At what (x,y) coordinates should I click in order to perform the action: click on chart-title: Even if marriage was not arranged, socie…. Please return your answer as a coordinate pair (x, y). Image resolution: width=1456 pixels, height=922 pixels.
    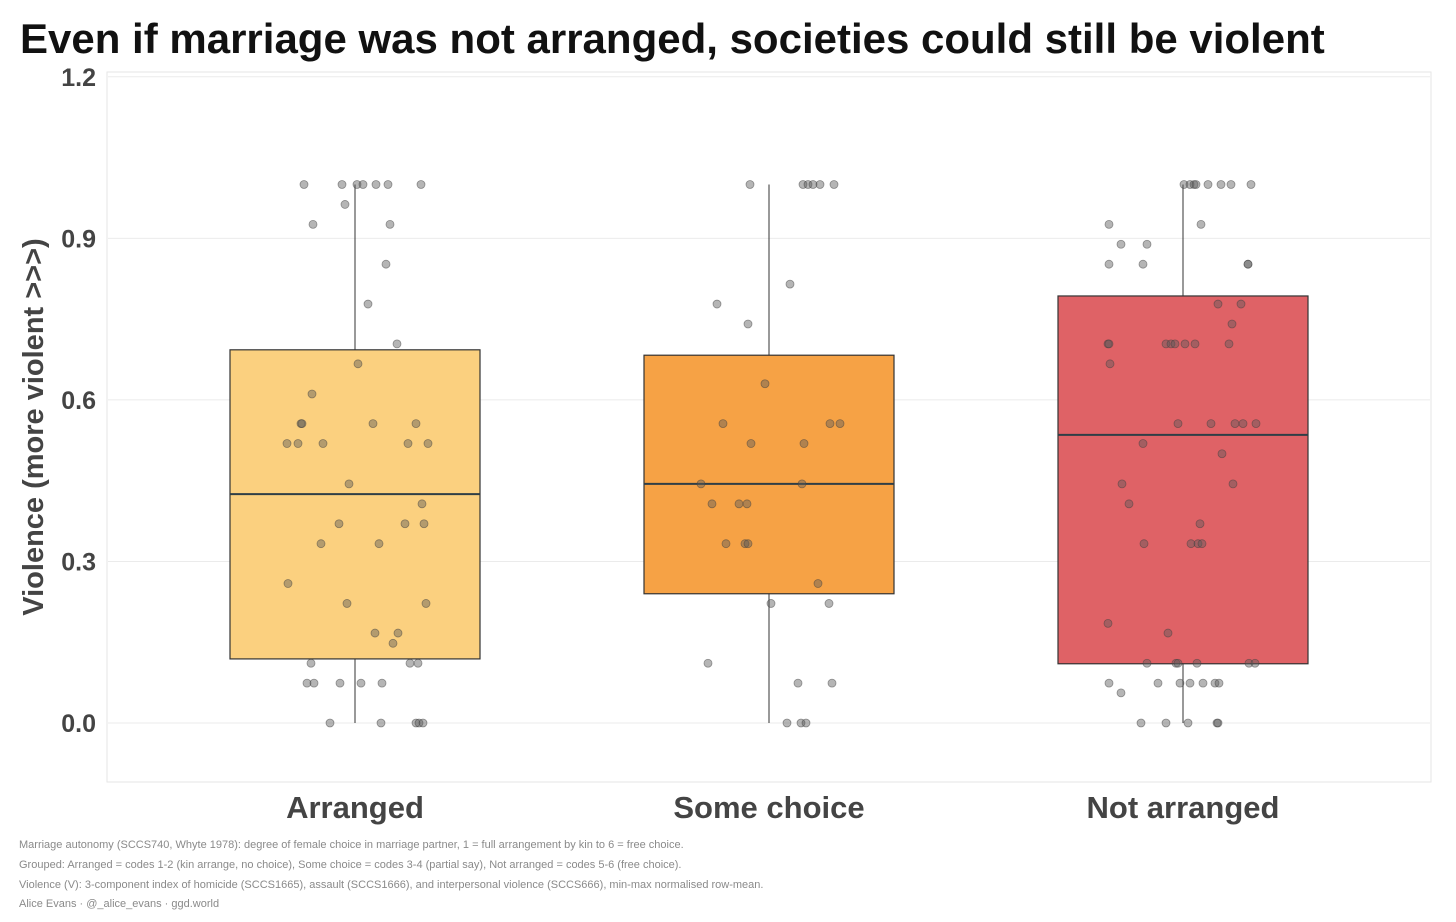
    Looking at the image, I should click on (672, 38).